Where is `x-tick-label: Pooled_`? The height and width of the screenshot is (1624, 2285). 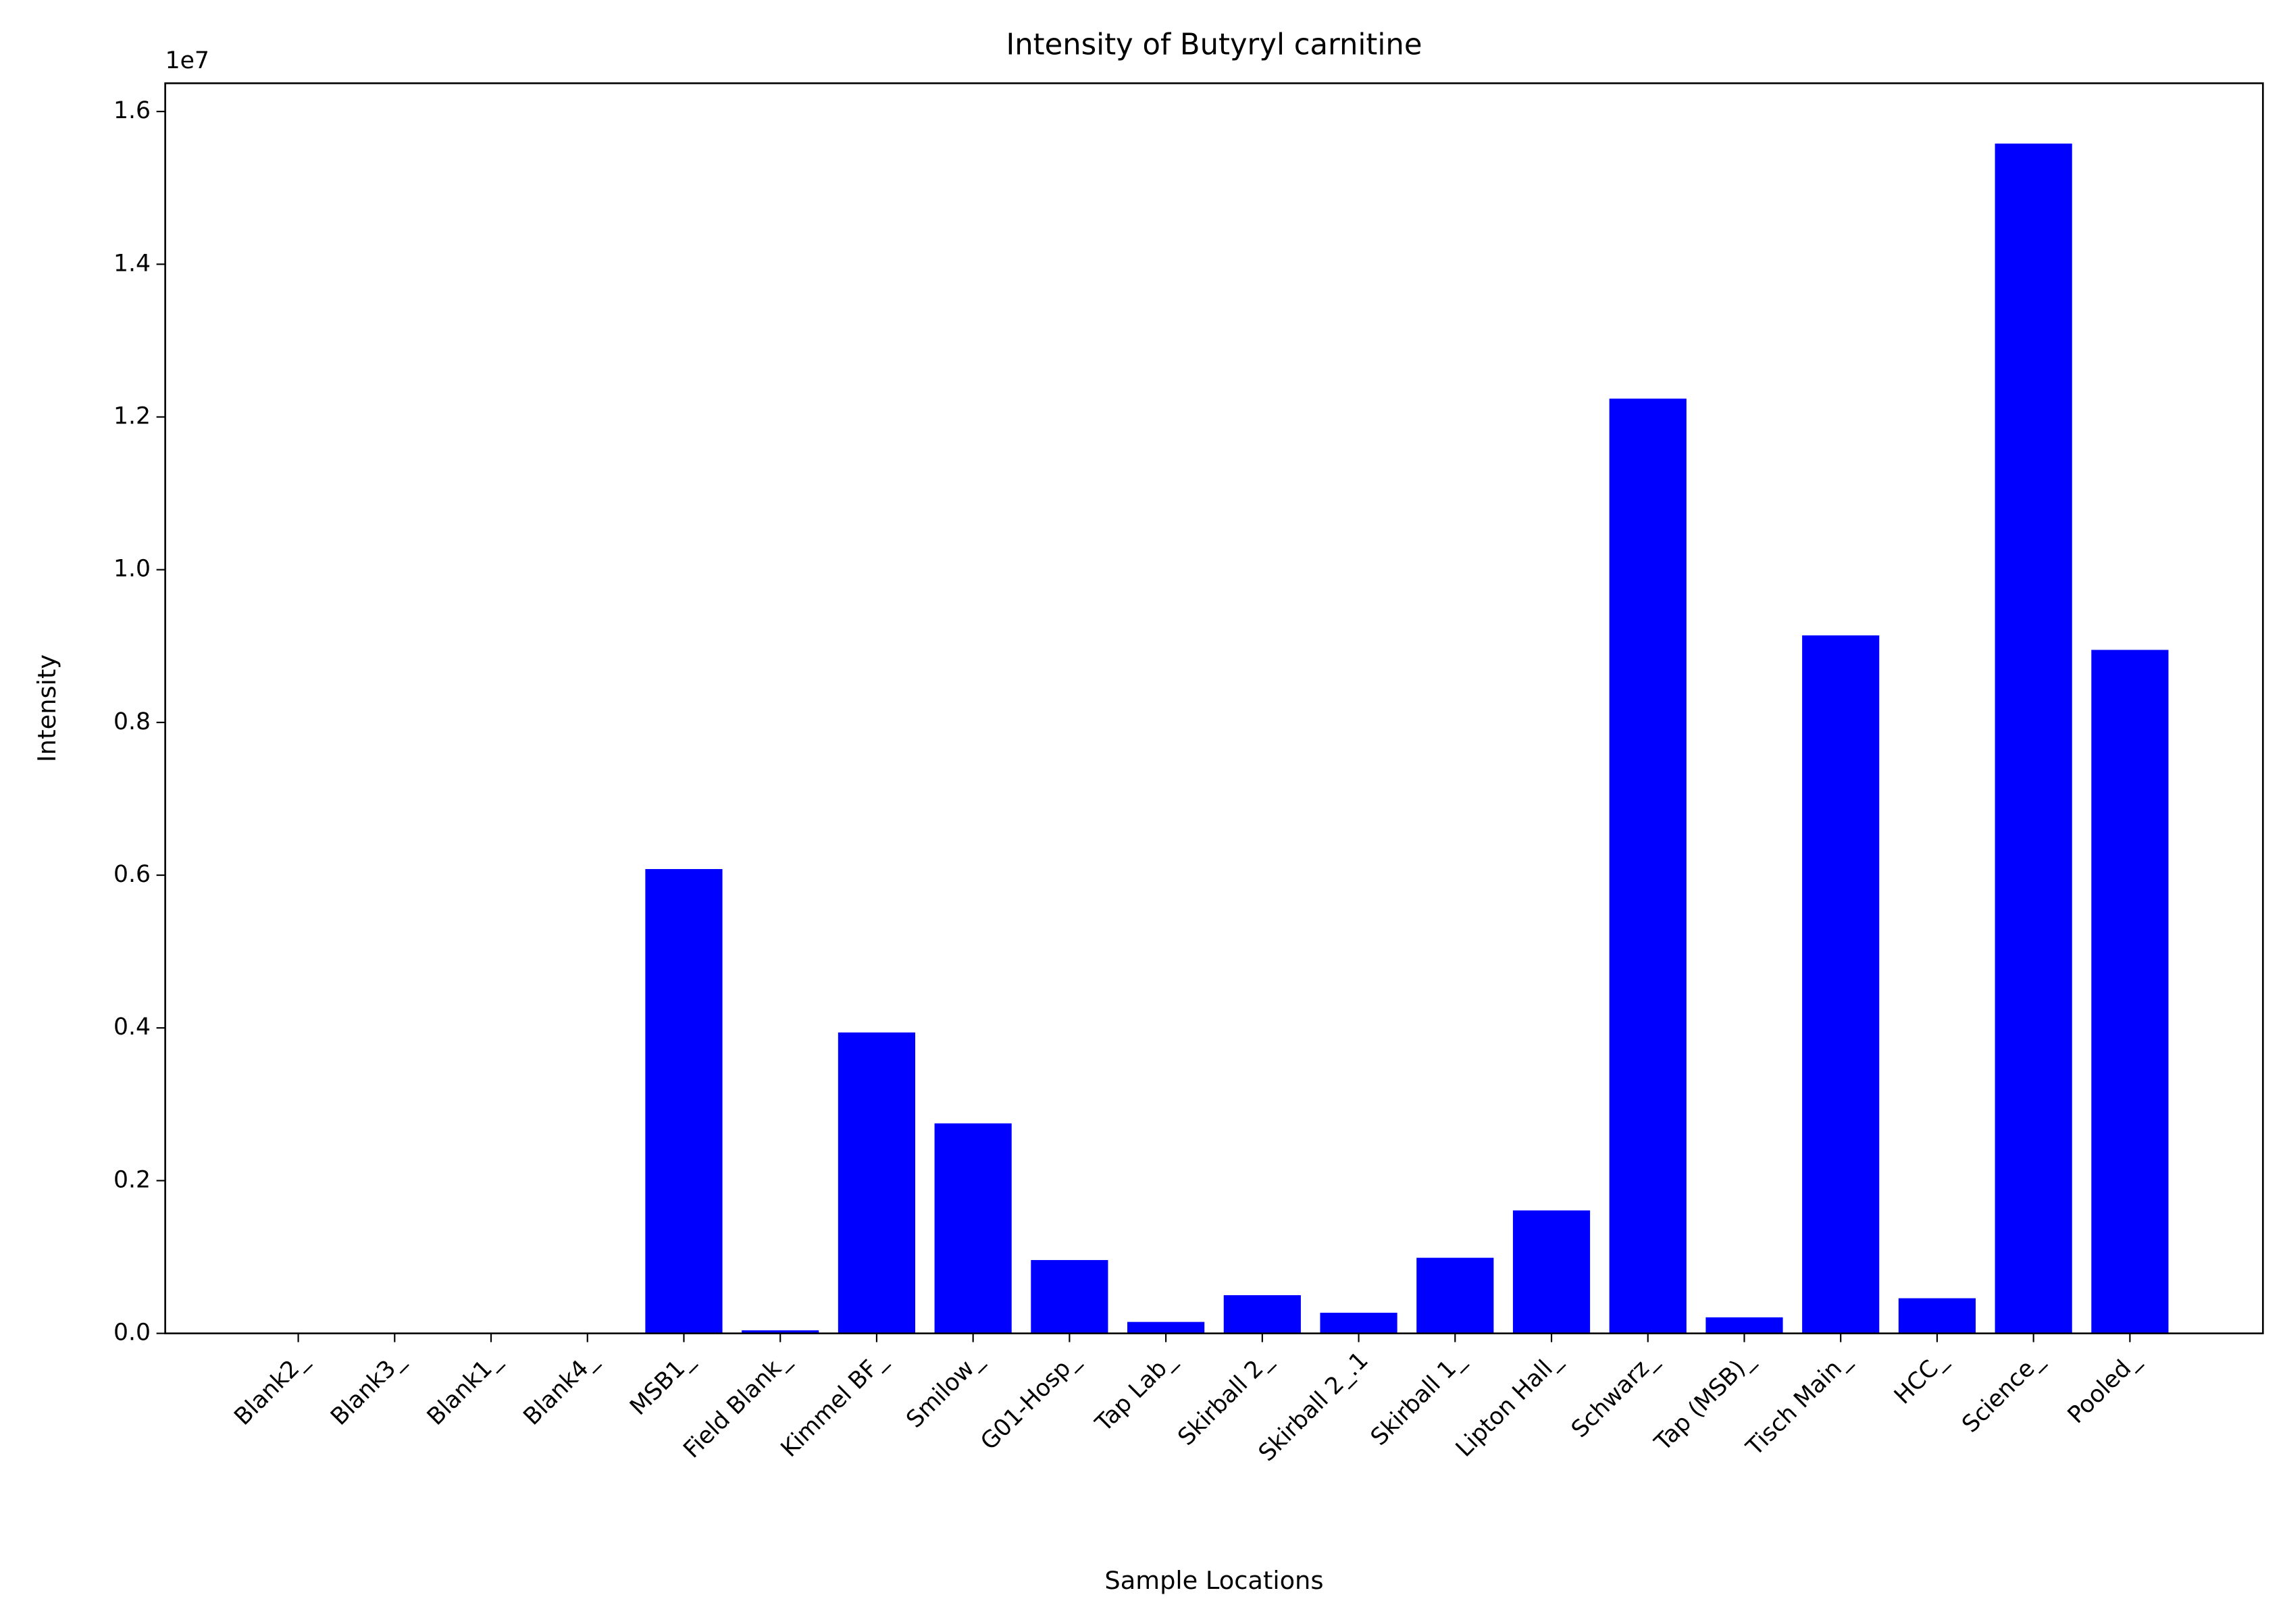
x-tick-label: Pooled_ is located at coordinates (2104, 1387).